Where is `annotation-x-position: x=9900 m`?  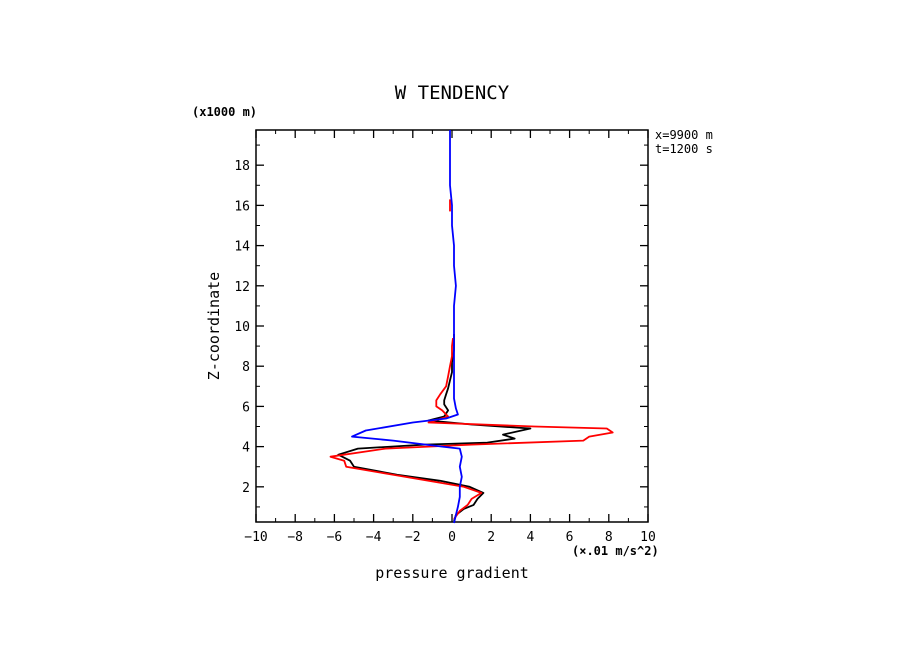
annotation-x-position: x=9900 m is located at coordinates (684, 135).